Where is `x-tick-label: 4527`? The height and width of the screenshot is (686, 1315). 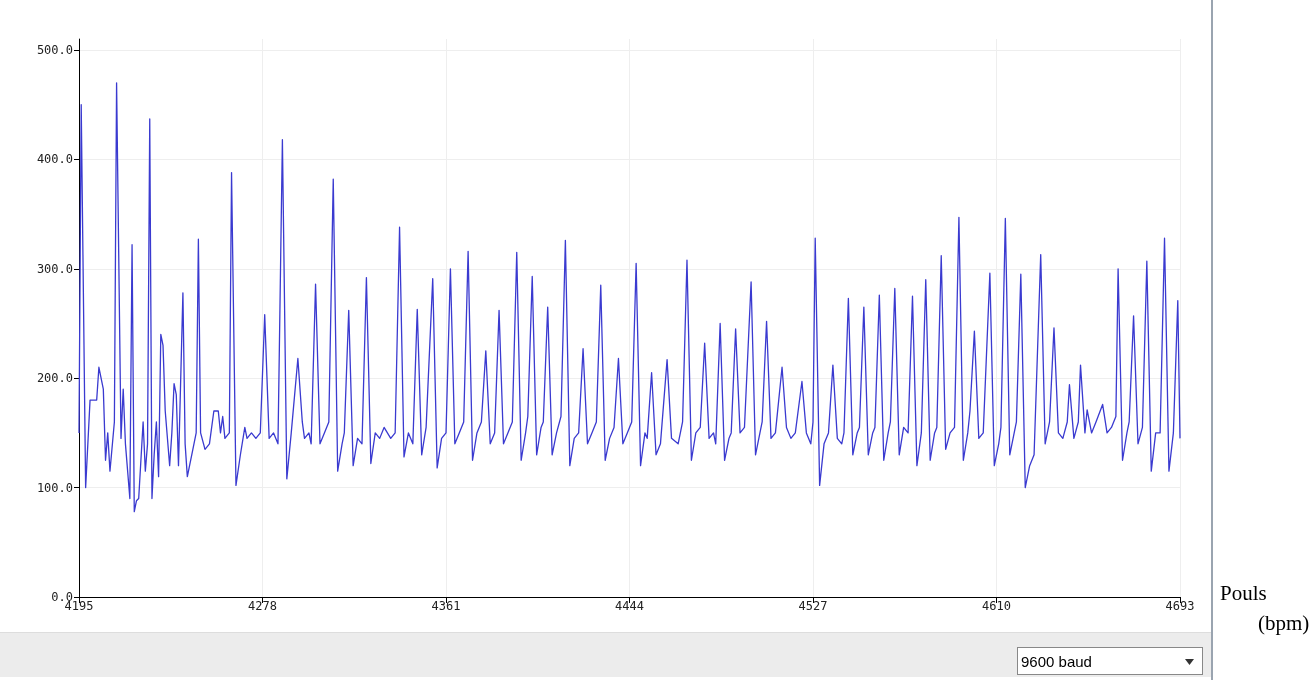
x-tick-label: 4527 is located at coordinates (813, 606).